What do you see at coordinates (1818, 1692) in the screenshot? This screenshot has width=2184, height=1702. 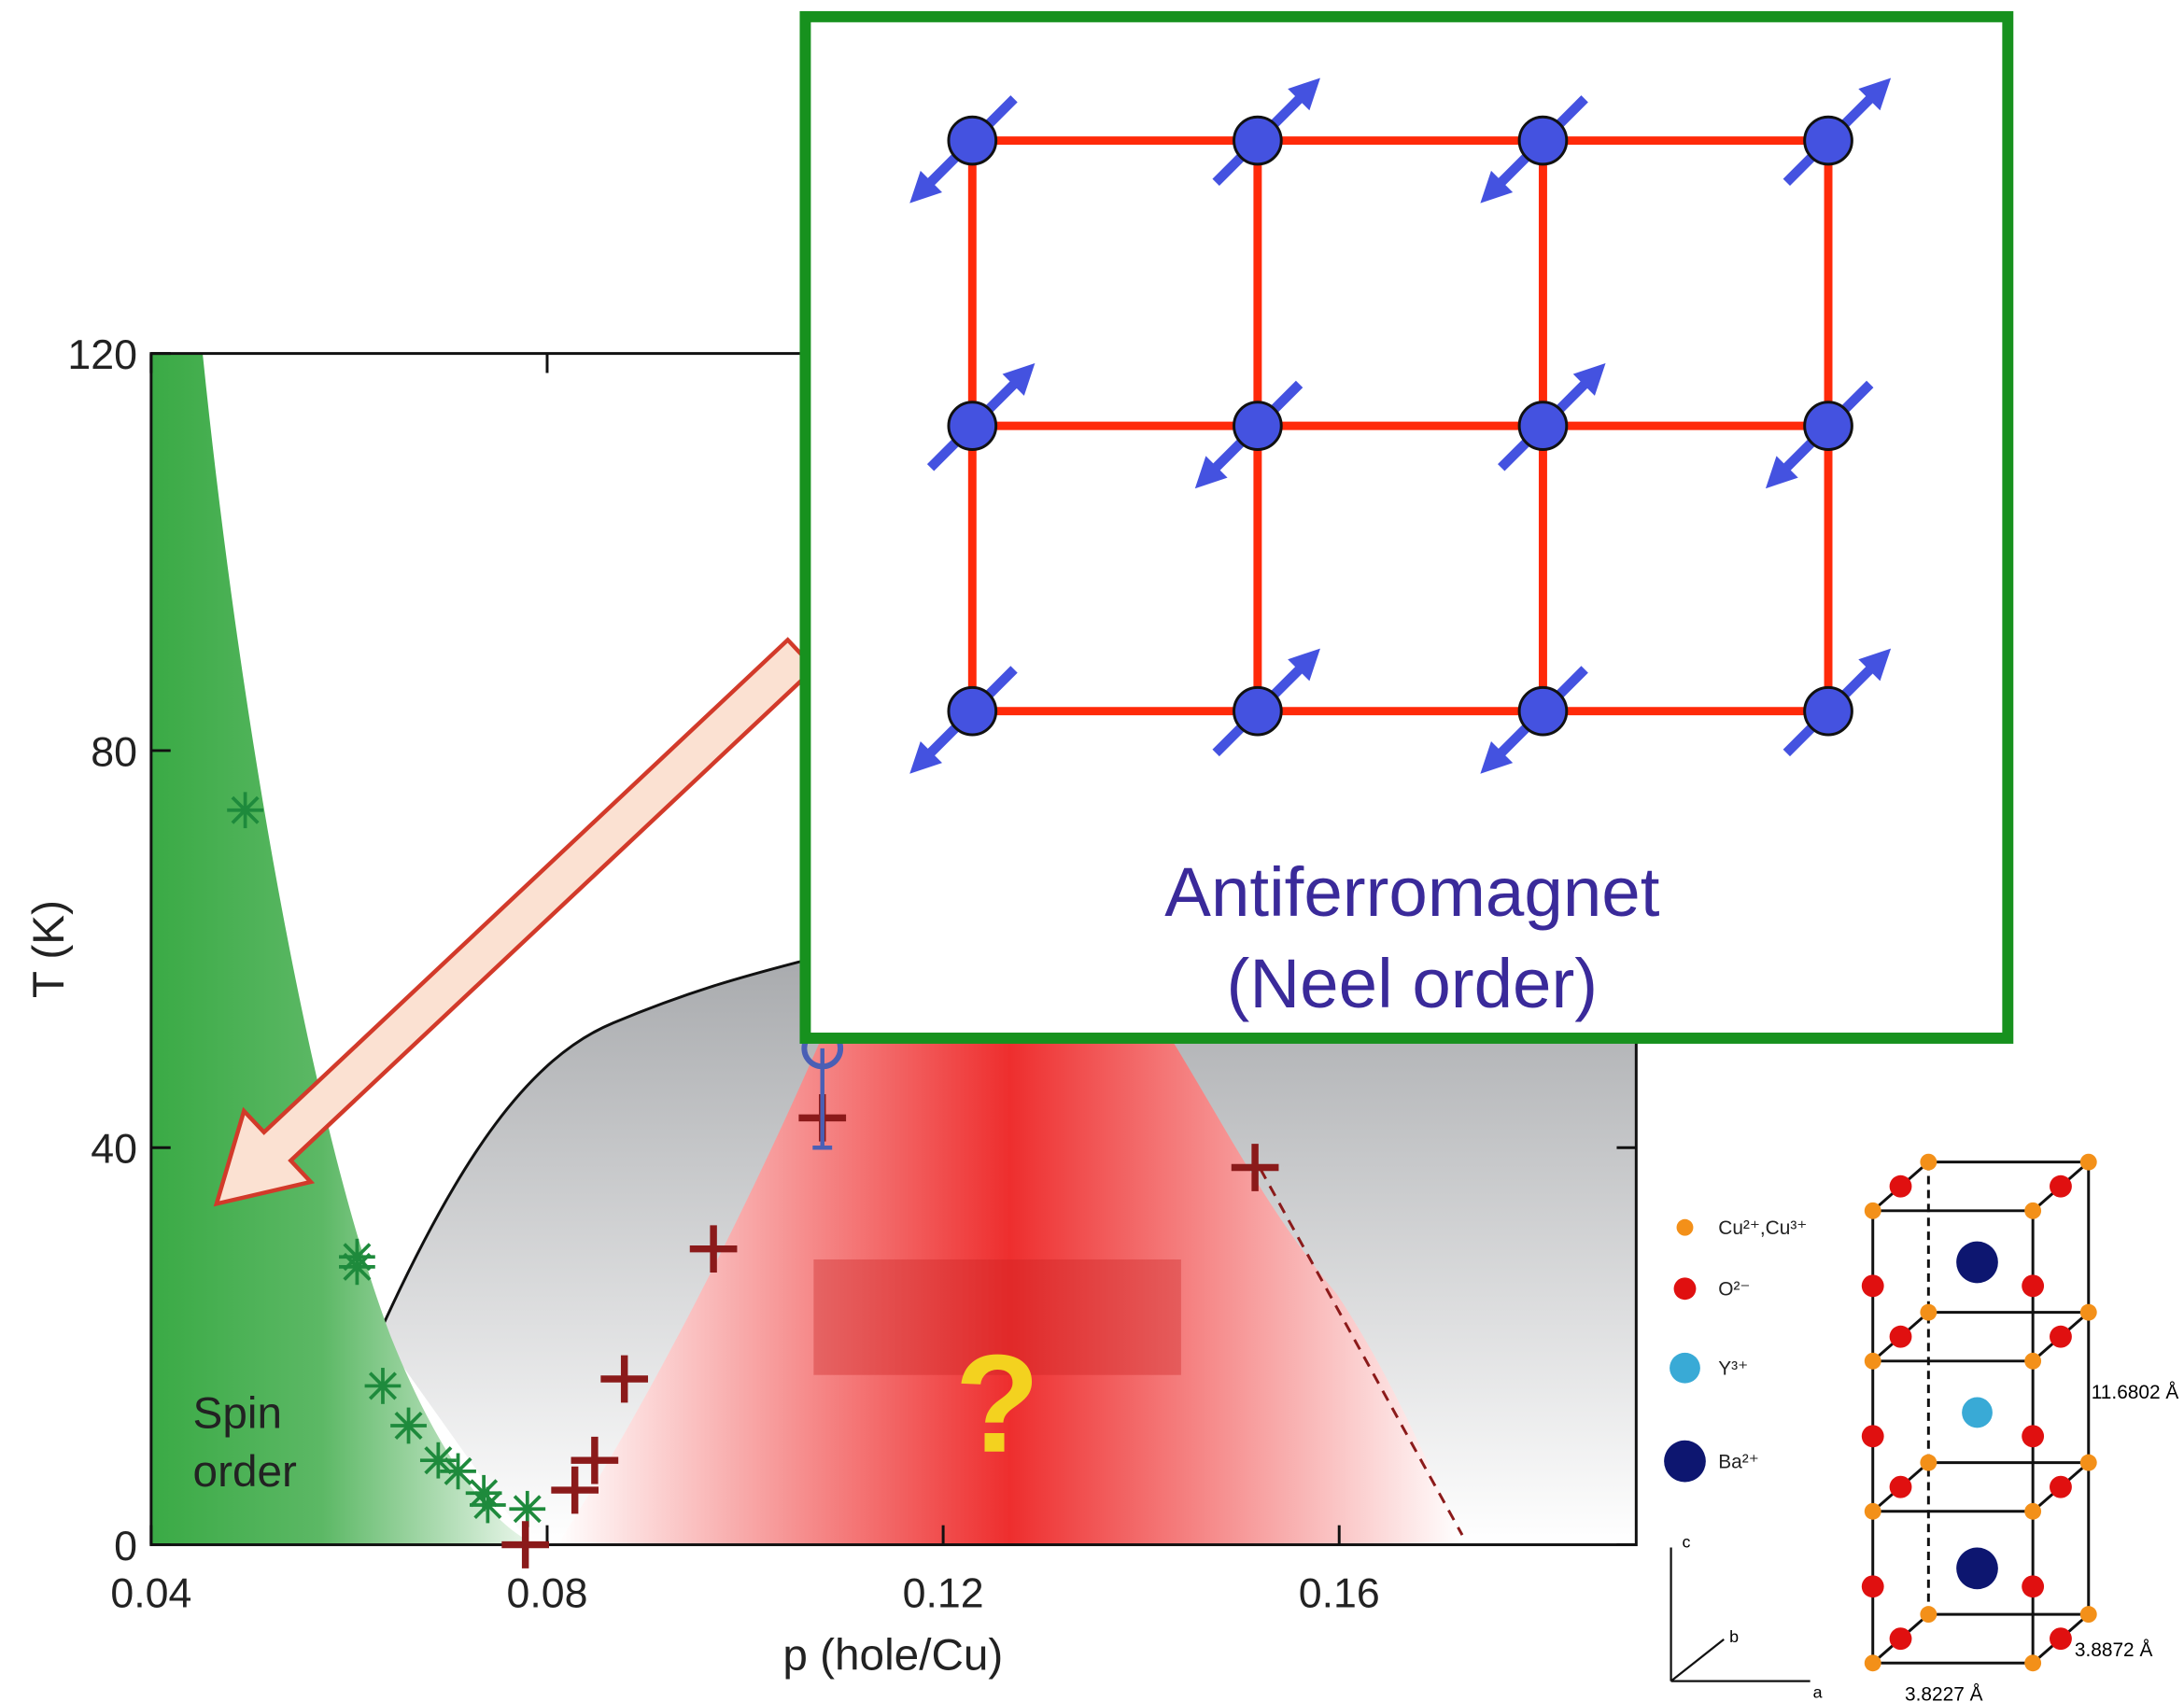 I see `axis-letter: a` at bounding box center [1818, 1692].